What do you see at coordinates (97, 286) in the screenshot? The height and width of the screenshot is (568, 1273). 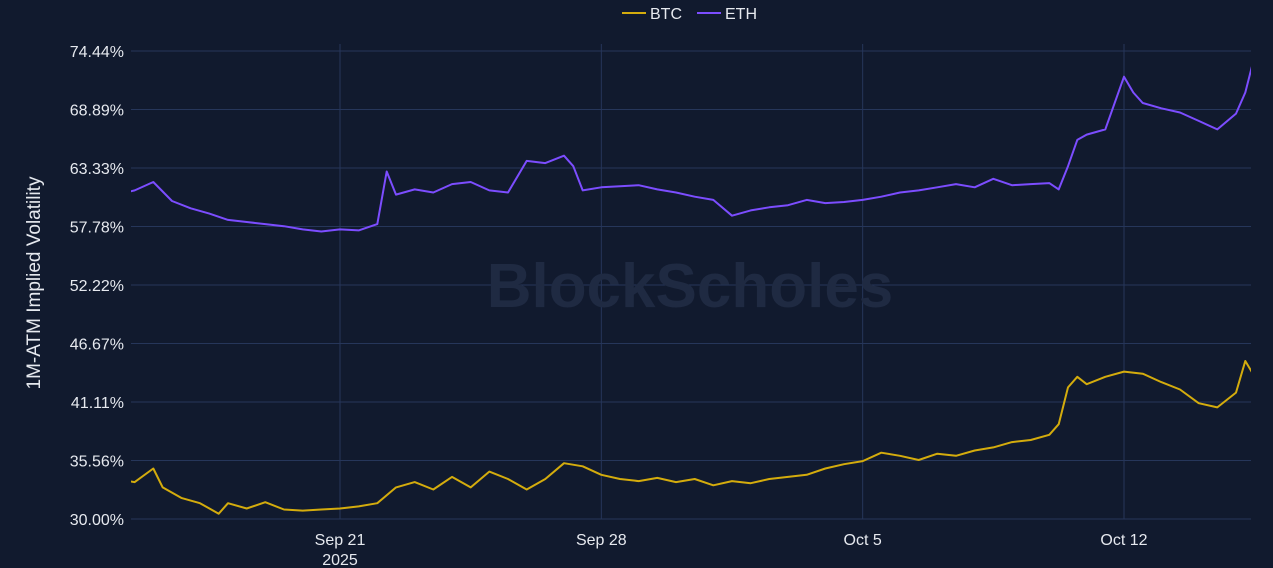 I see `y-tick-label: 52.22%` at bounding box center [97, 286].